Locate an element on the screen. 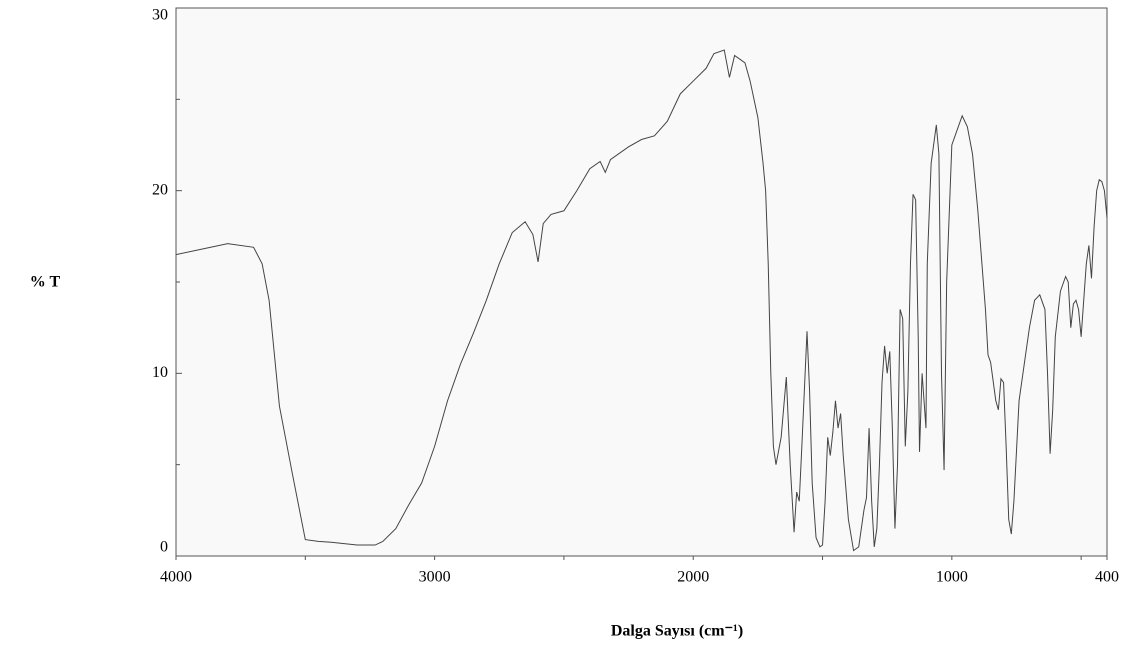 This screenshot has height=652, width=1134. y-tick-label: 30 is located at coordinates (160, 15).